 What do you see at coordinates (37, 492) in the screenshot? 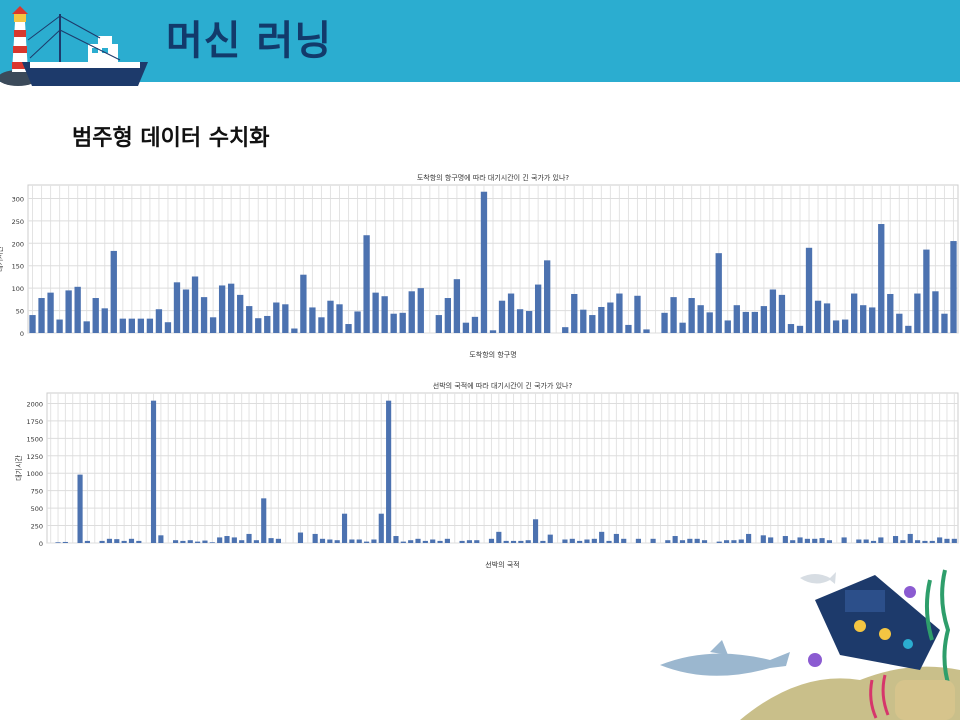
I see `y-tick-label: 750` at bounding box center [37, 492].